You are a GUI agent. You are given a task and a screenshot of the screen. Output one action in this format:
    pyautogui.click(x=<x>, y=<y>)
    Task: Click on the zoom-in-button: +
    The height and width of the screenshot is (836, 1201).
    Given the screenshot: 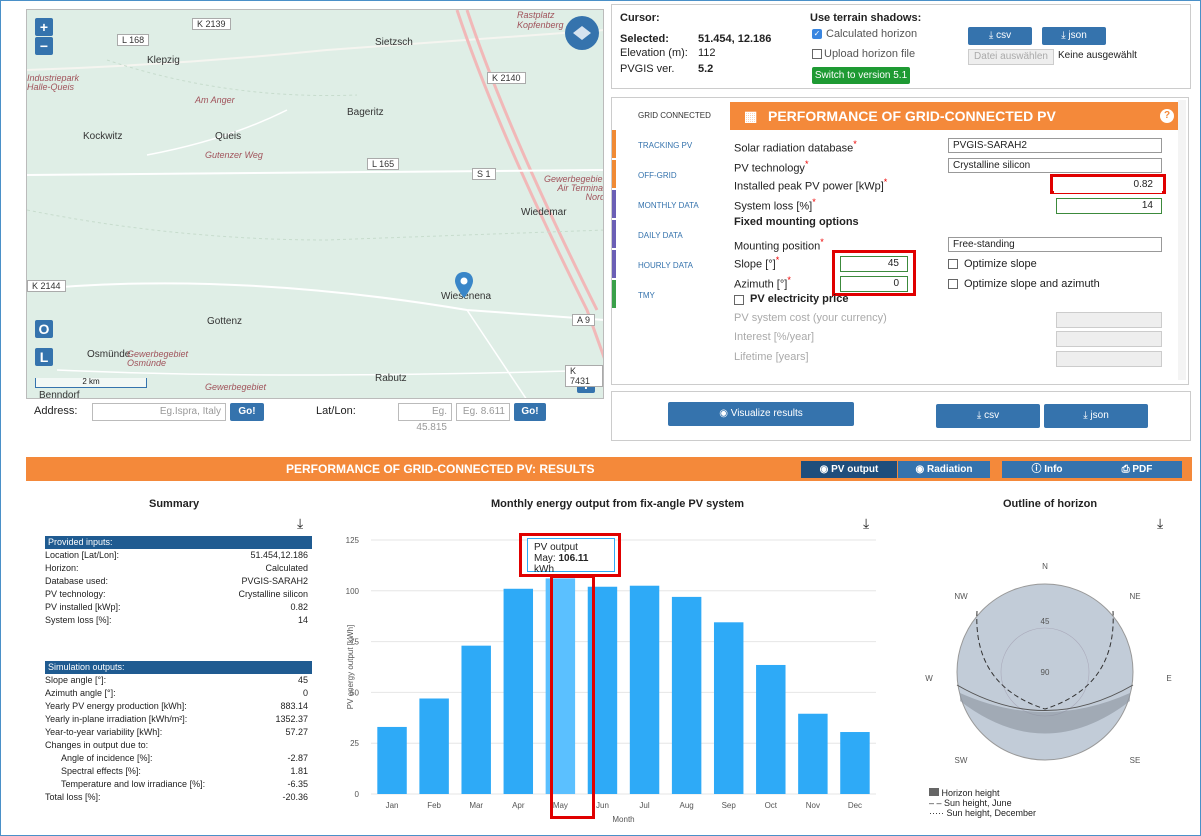 What is the action you would take?
    pyautogui.click(x=44, y=27)
    